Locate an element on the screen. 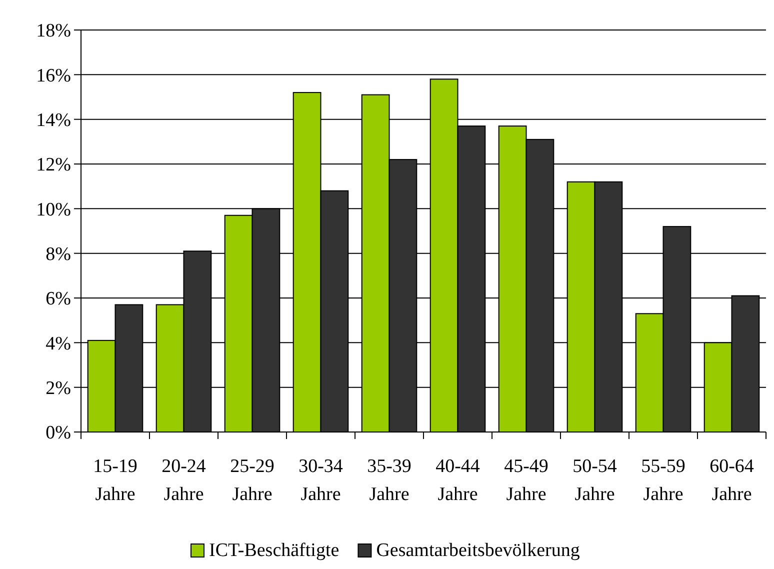 The image size is (774, 569). y-tick-label: 10% is located at coordinates (54, 209).